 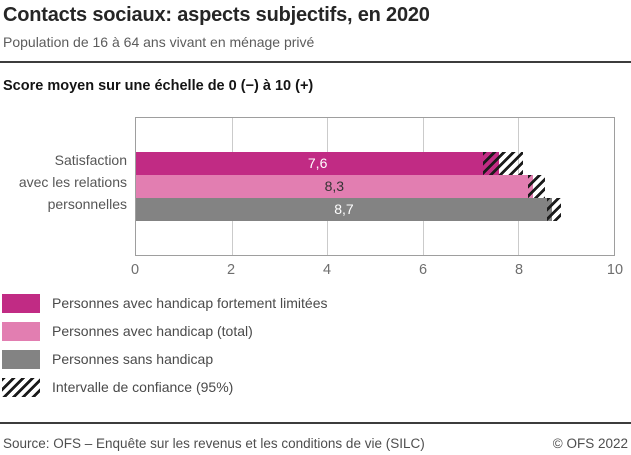 What do you see at coordinates (90, 160) in the screenshot?
I see `category-label-line-1: Satisfaction` at bounding box center [90, 160].